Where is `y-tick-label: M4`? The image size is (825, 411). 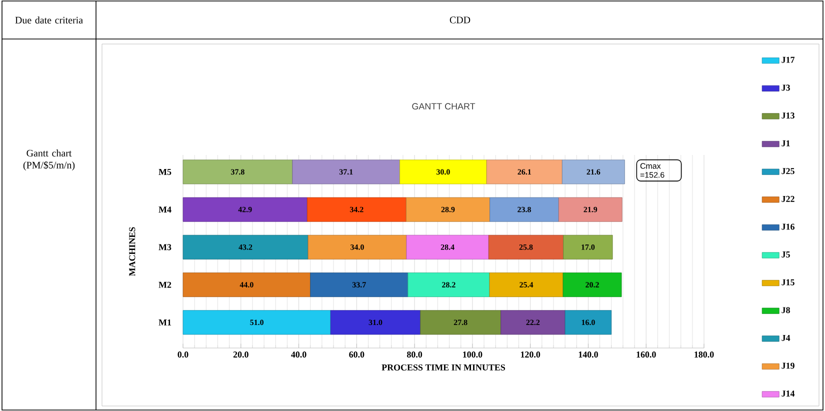
y-tick-label: M4 is located at coordinates (165, 209).